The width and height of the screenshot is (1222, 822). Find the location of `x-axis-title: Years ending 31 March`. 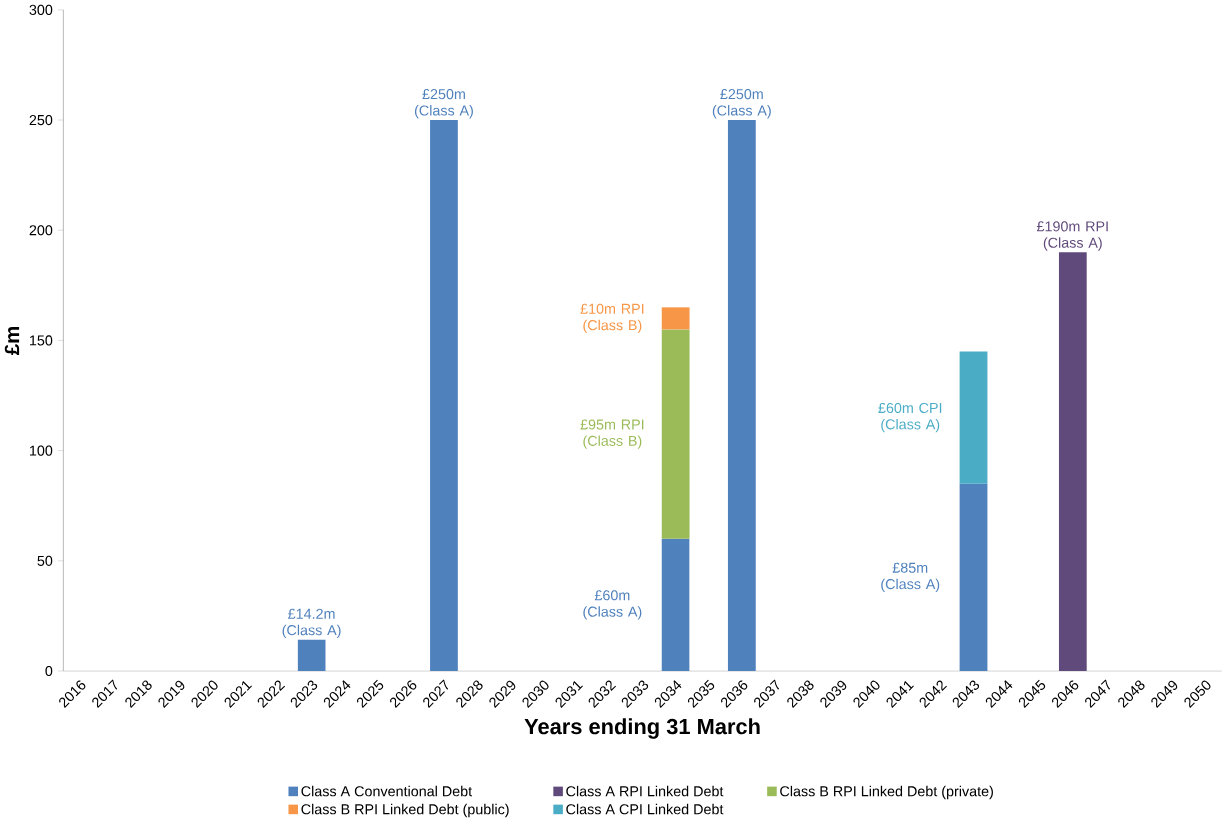

x-axis-title: Years ending 31 March is located at coordinates (642, 728).